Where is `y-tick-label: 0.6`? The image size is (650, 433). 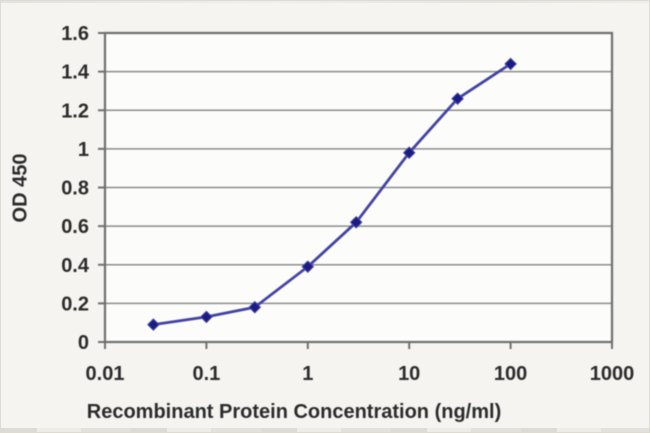 y-tick-label: 0.6 is located at coordinates (75, 227).